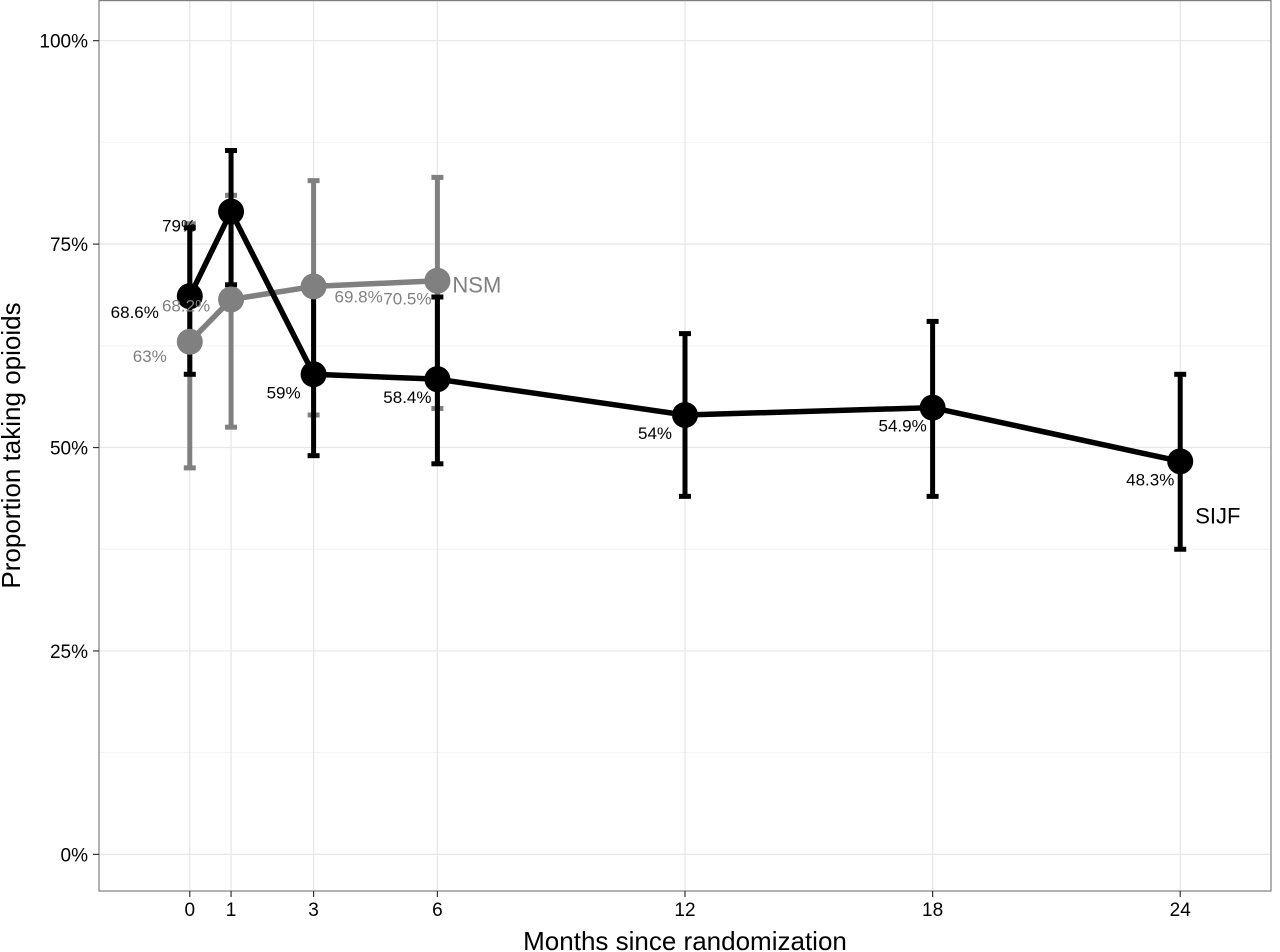 This screenshot has width=1280, height=952. I want to click on series-name-nsm: NSM, so click(476, 285).